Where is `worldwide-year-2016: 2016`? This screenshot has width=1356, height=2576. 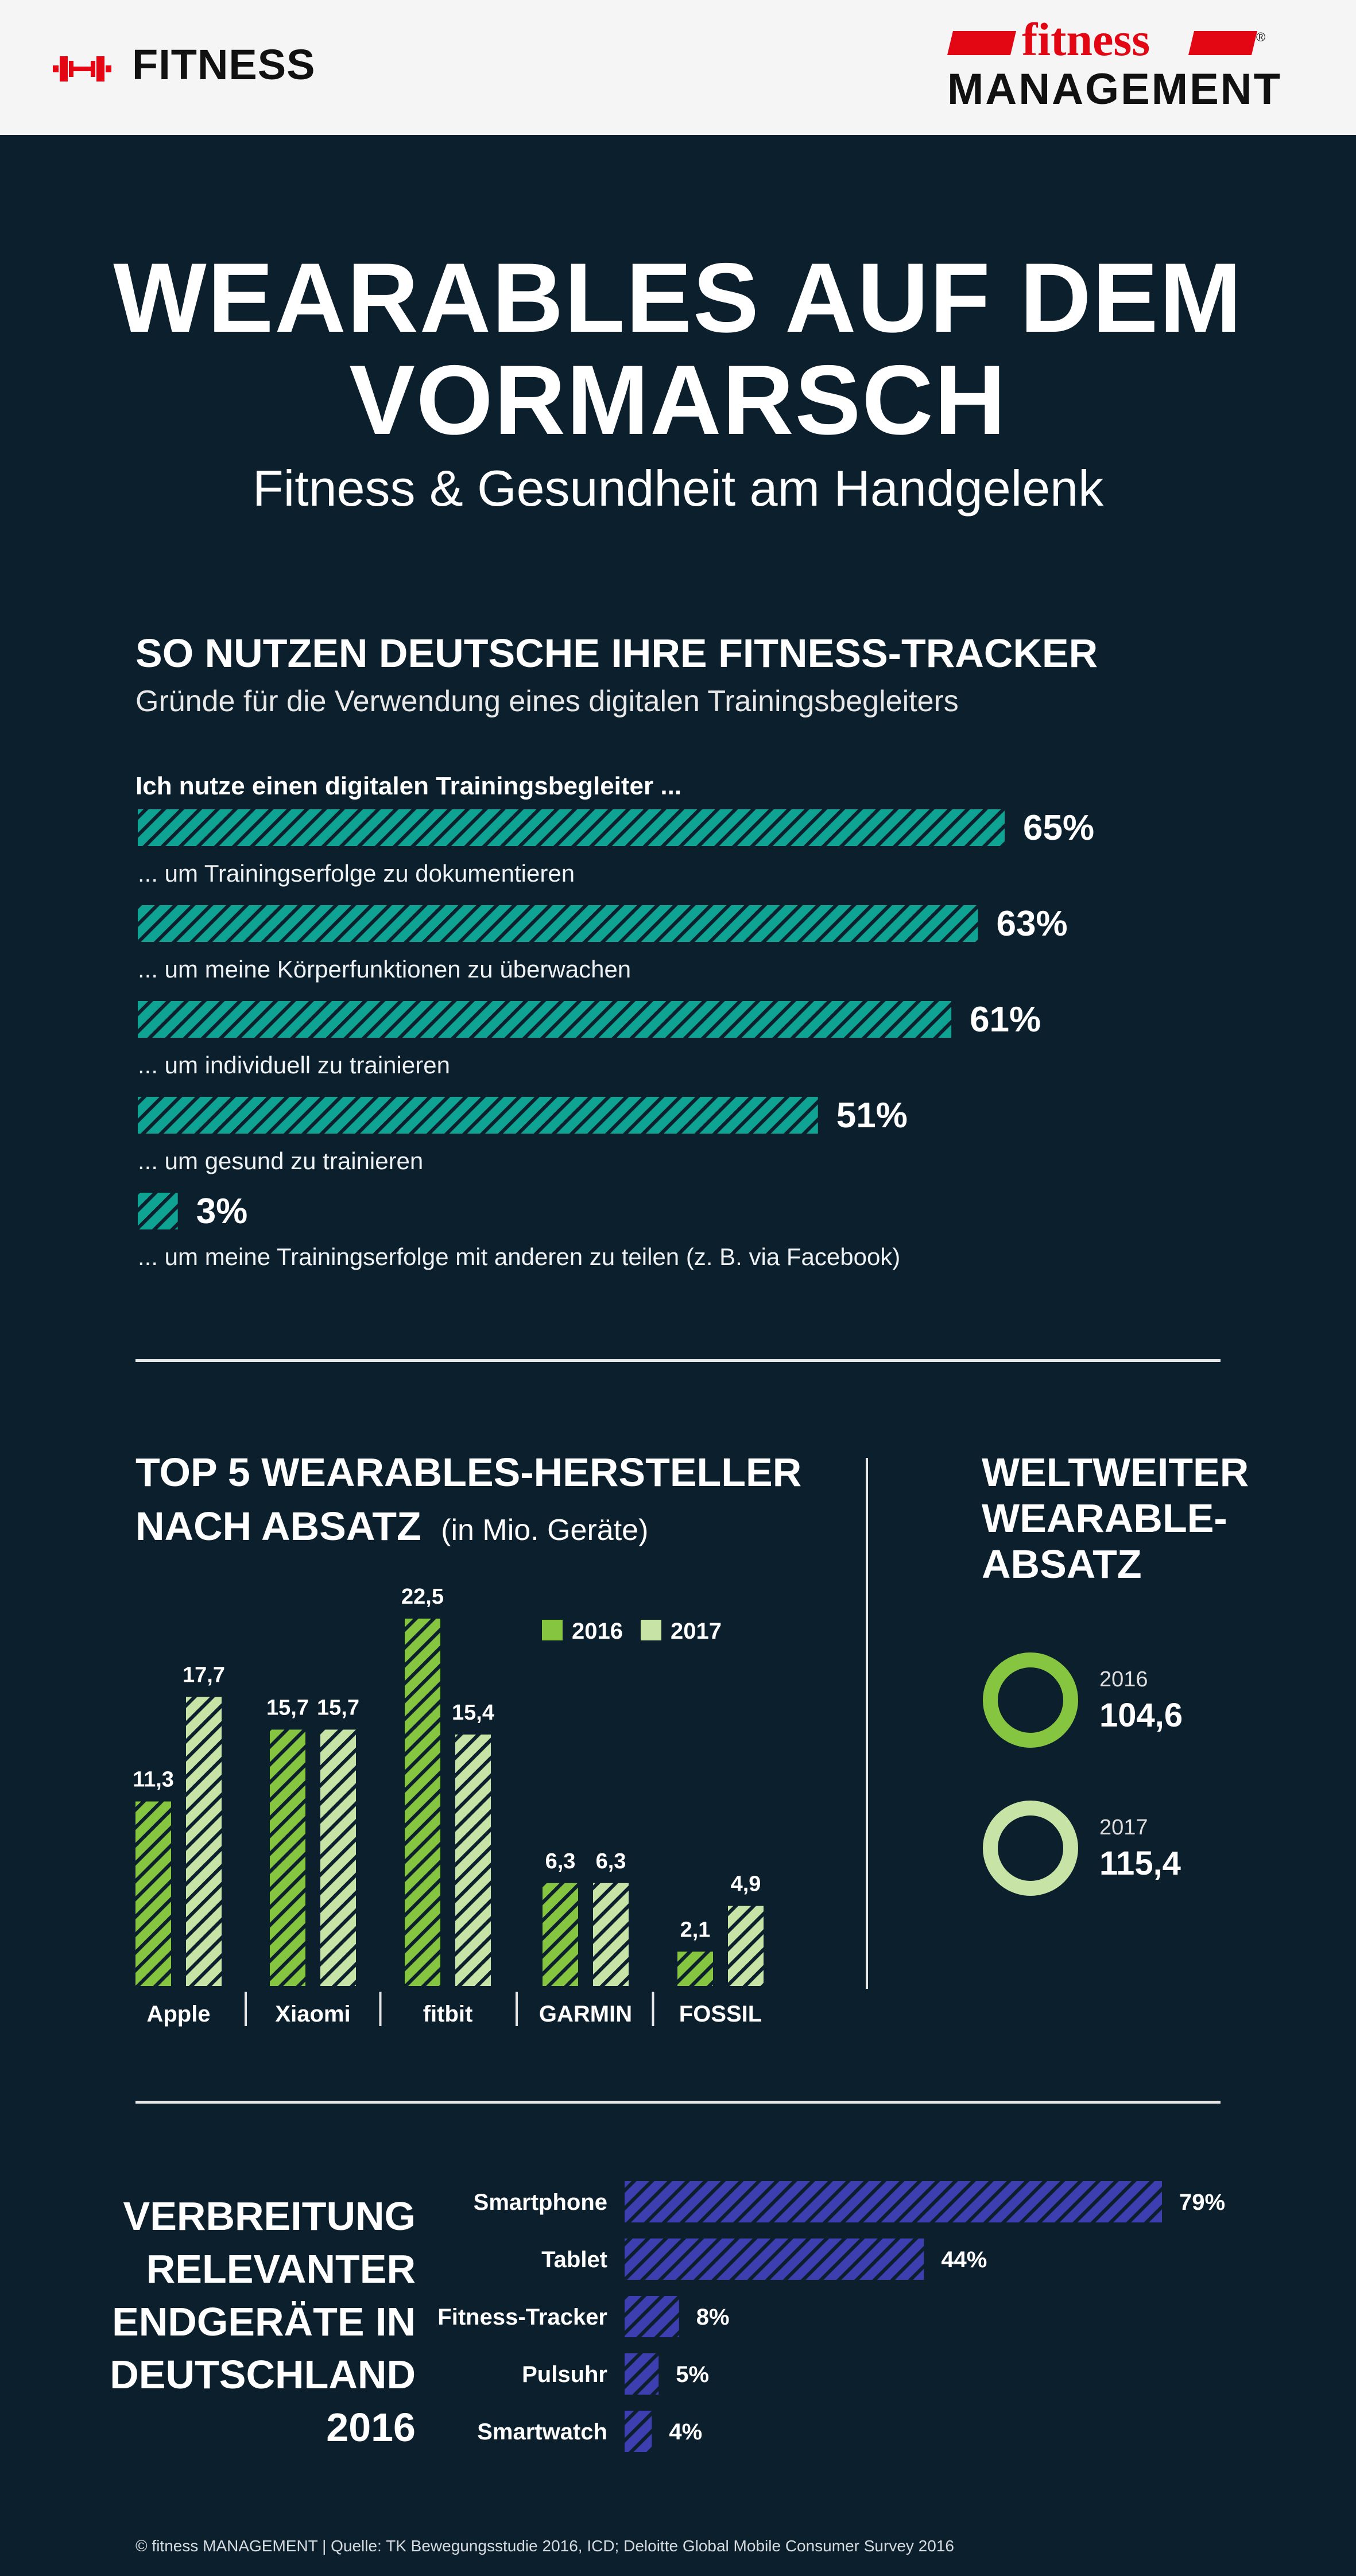
worldwide-year-2016: 2016 is located at coordinates (1123, 1679).